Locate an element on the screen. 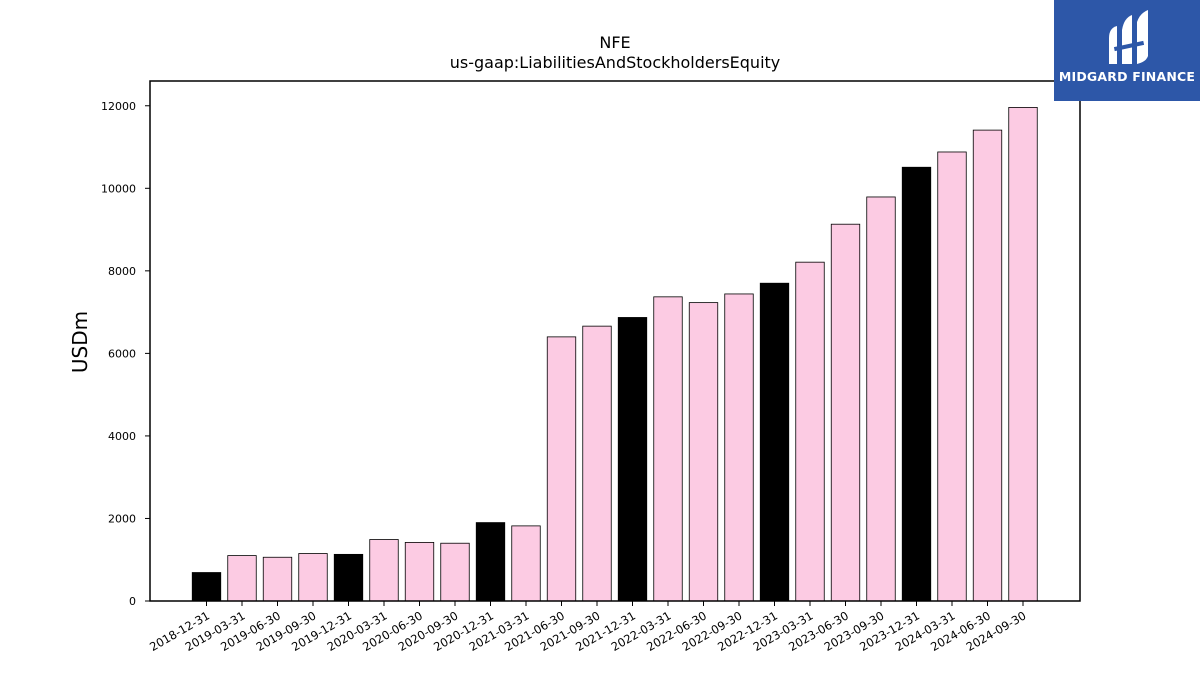  logo-name: MIDGARD FINANCE is located at coordinates (1127, 76).